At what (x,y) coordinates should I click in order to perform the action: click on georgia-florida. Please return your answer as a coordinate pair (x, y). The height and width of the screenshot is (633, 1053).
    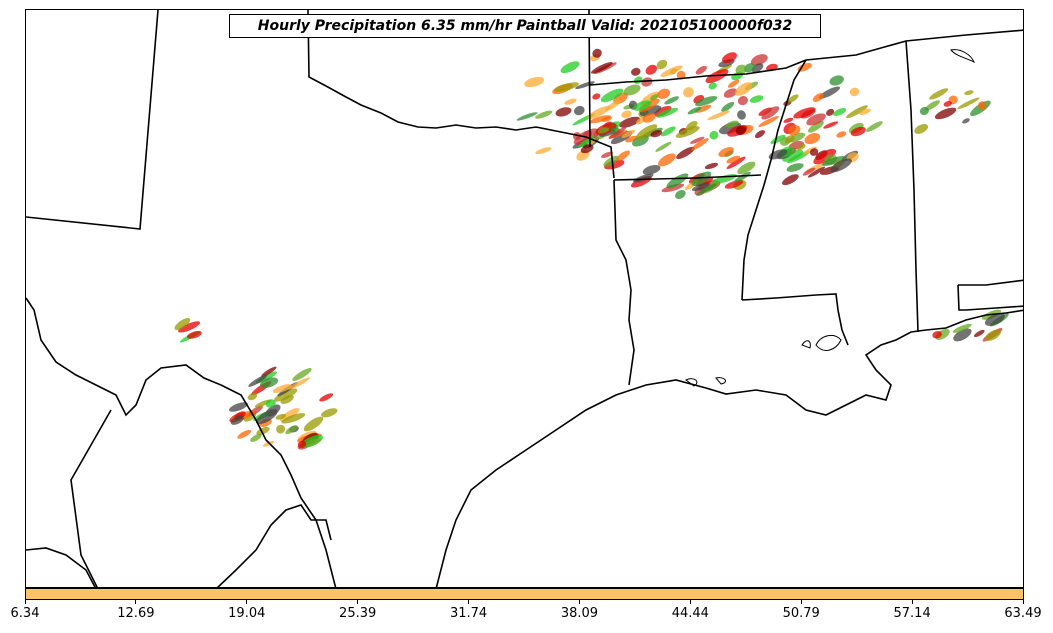
    Looking at the image, I should click on (990, 282).